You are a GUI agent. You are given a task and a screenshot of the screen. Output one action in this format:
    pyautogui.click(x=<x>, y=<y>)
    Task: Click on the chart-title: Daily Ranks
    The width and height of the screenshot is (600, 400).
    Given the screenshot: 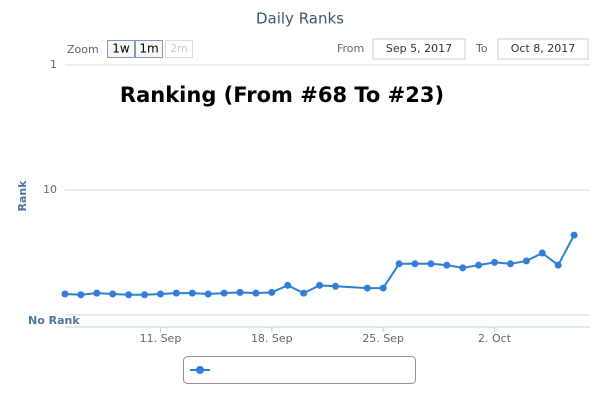 What is the action you would take?
    pyautogui.click(x=300, y=19)
    